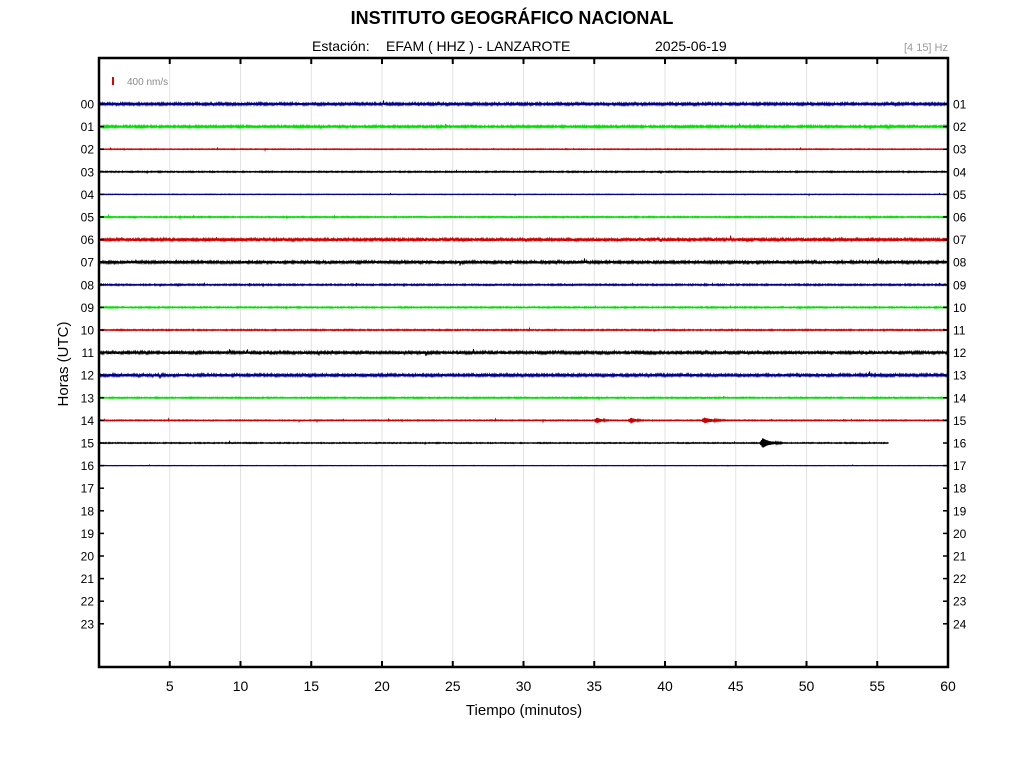  I want to click on hour-label-right: 21, so click(960, 557).